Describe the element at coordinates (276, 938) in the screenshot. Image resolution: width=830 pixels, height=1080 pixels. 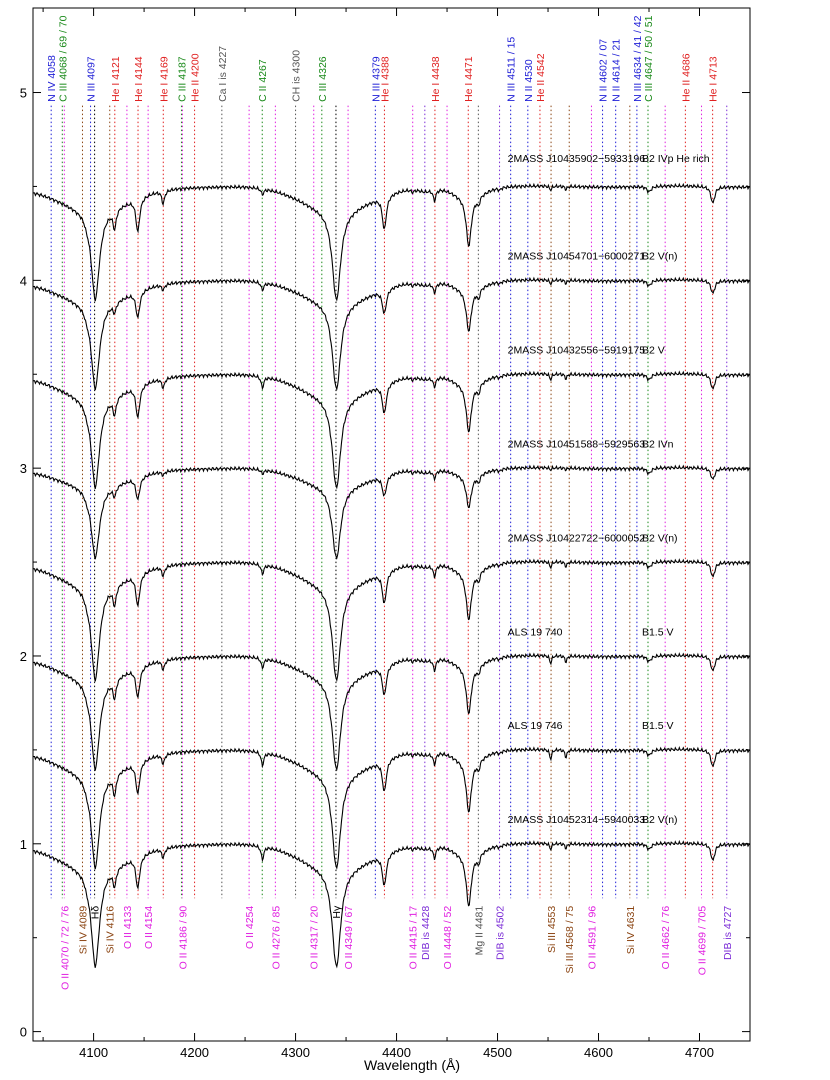
I see `bottom-label-o-ii-4276-85: O II 4276 / 85` at that location.